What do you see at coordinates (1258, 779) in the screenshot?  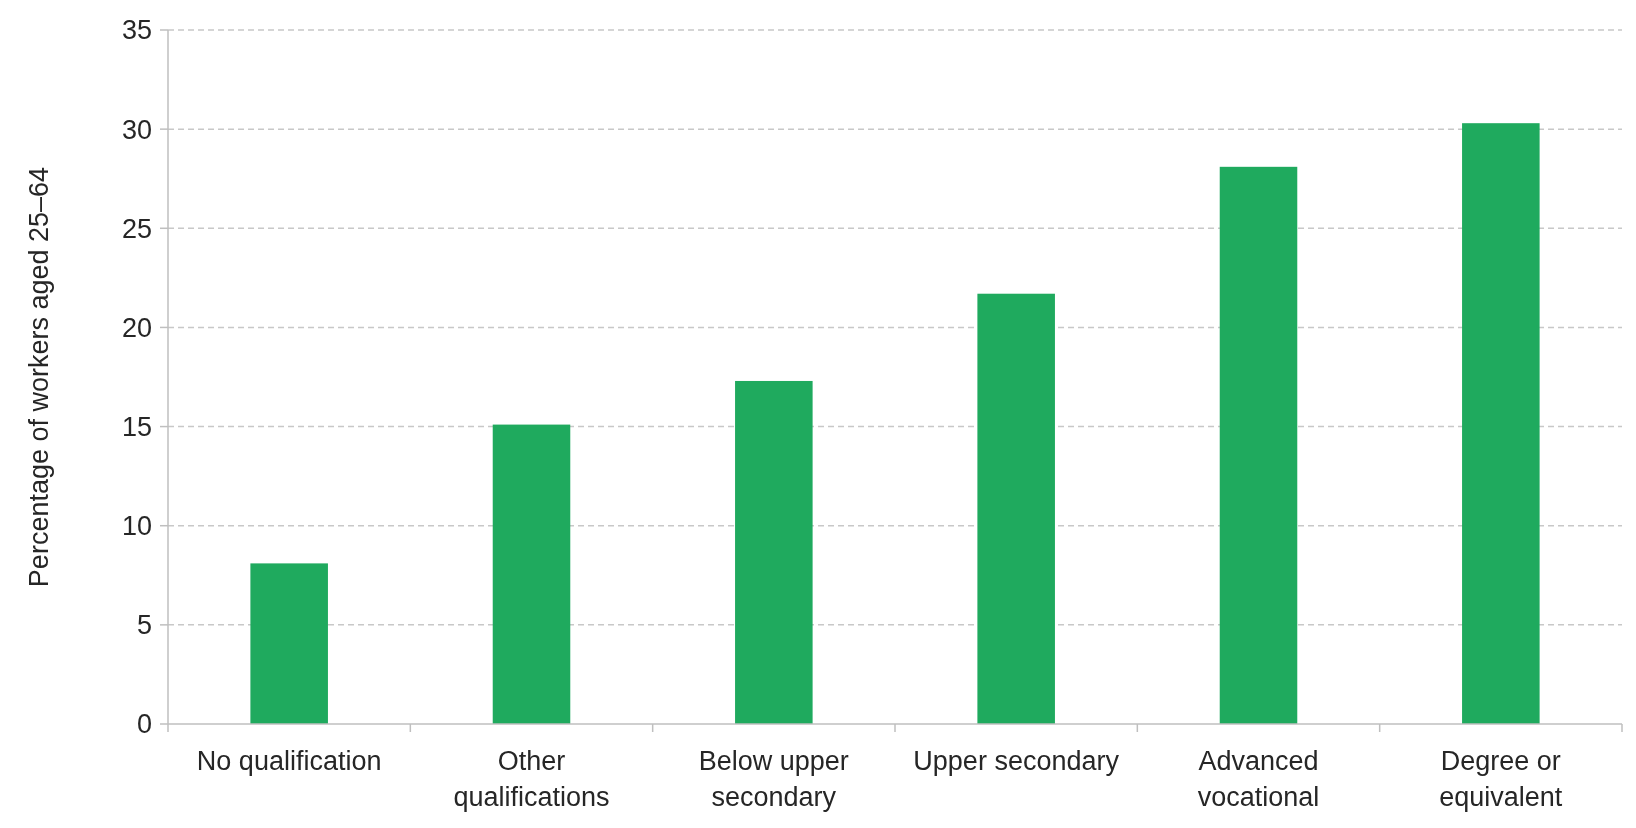 I see `x-tick-label: Advanced vocational` at bounding box center [1258, 779].